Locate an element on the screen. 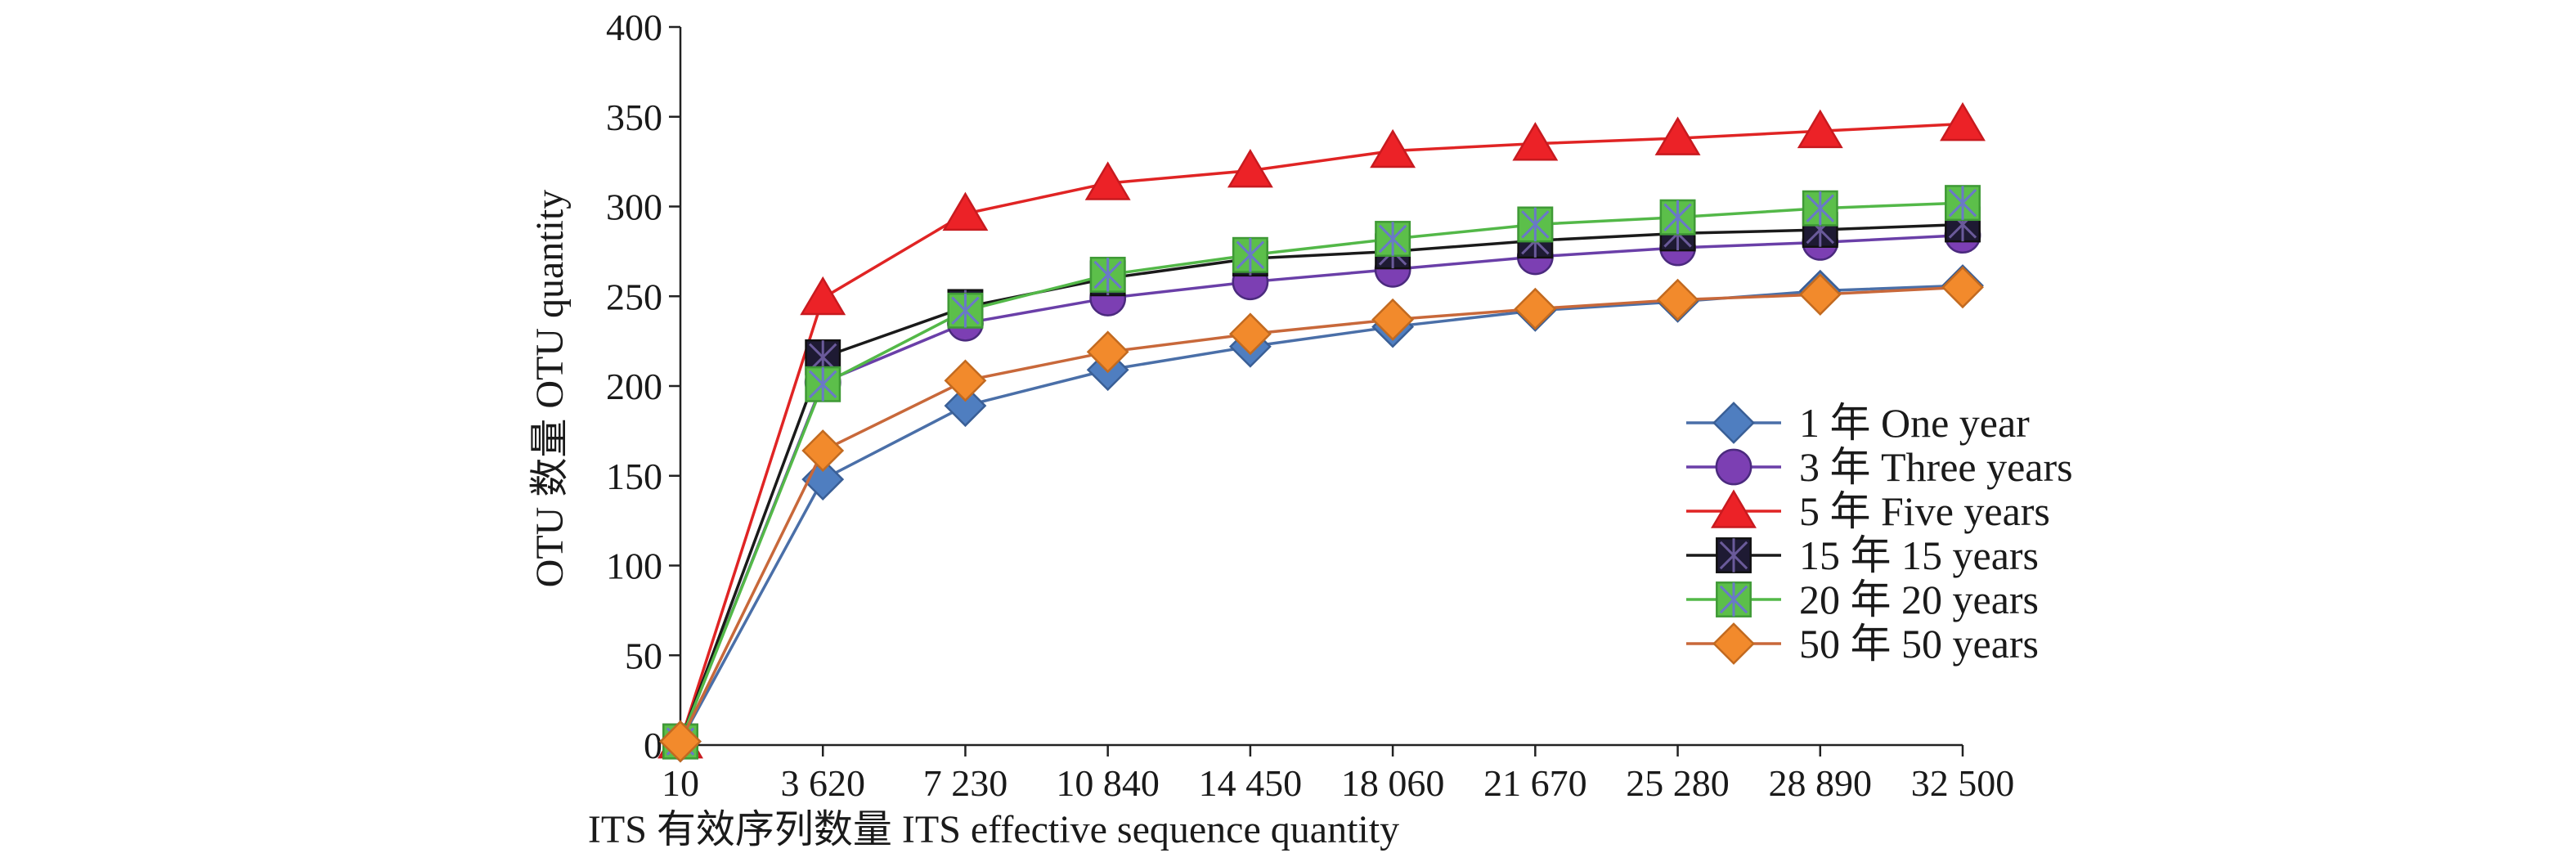 This screenshot has height=862, width=2576. legend-label: 20 年 20 years is located at coordinates (1919, 599).